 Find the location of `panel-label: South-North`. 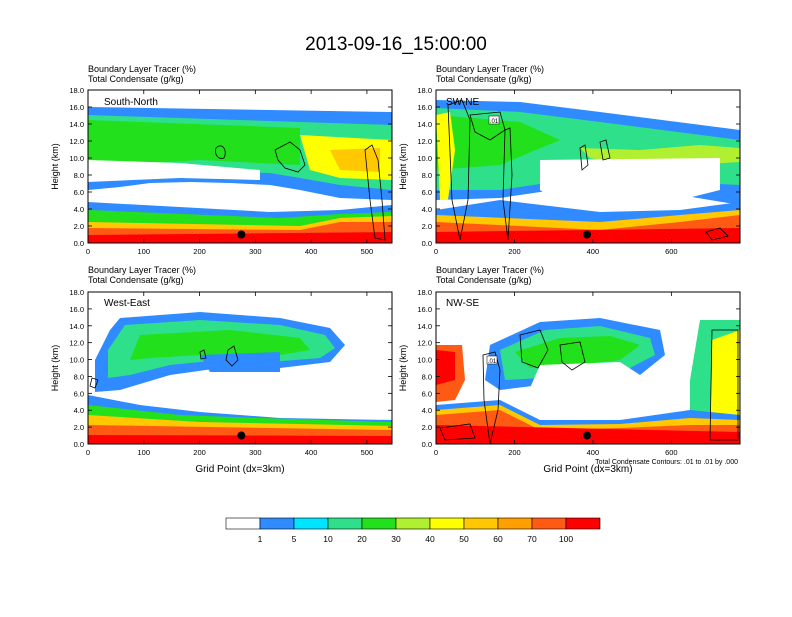

panel-label: South-North is located at coordinates (131, 102).